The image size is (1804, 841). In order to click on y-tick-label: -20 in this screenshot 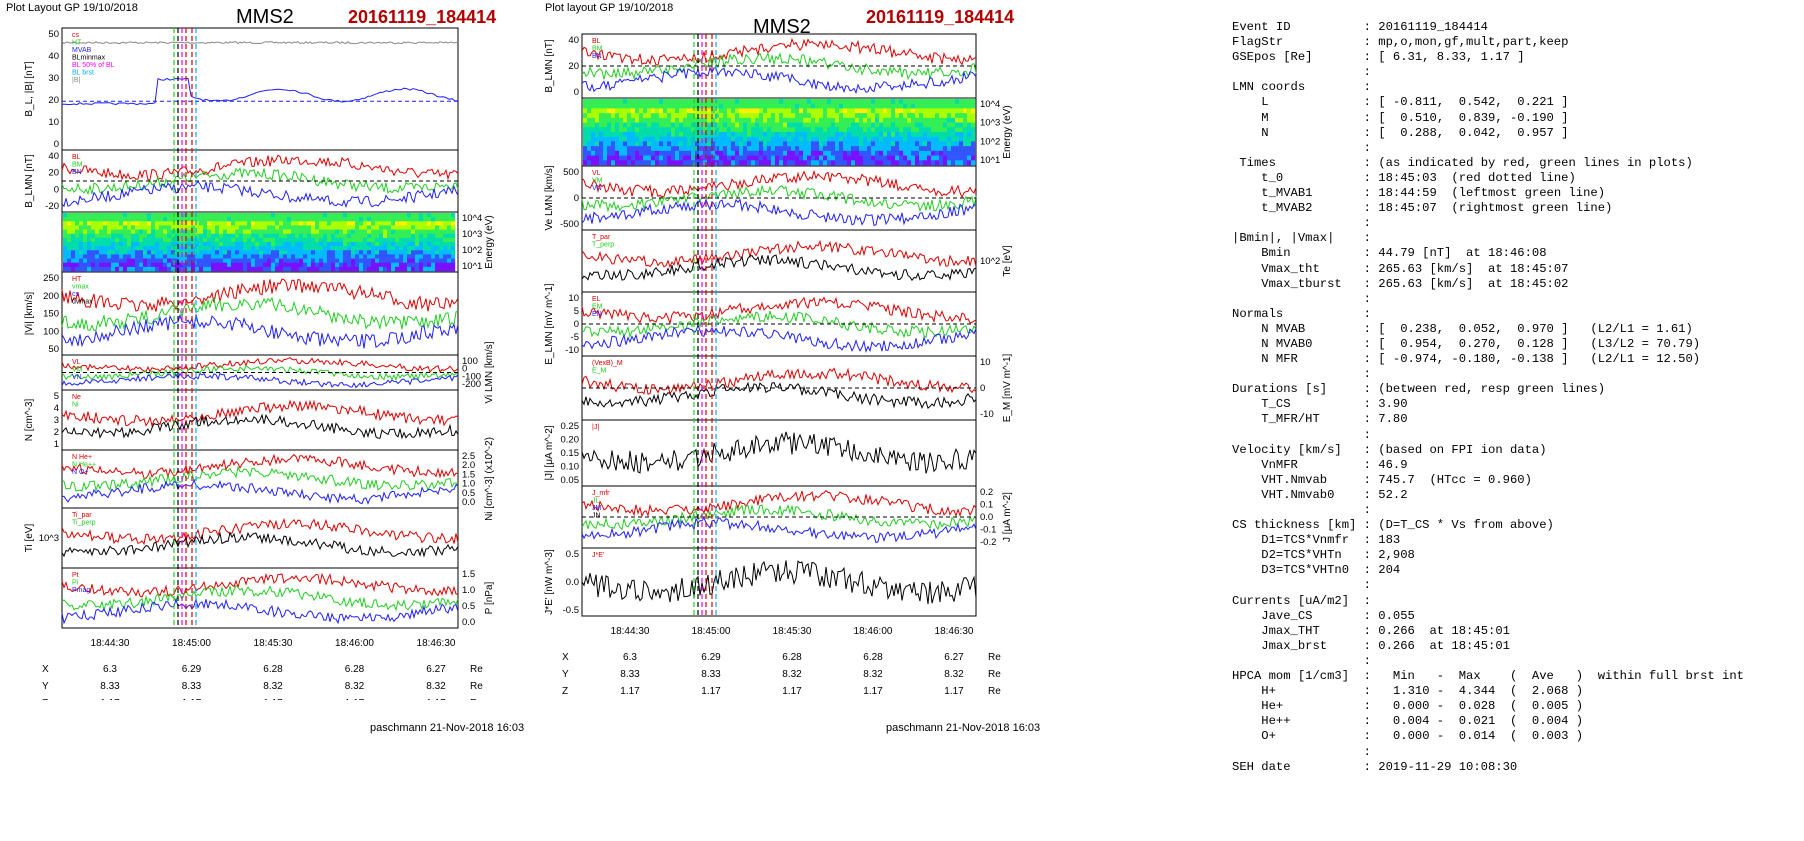, I will do `click(52, 206)`.